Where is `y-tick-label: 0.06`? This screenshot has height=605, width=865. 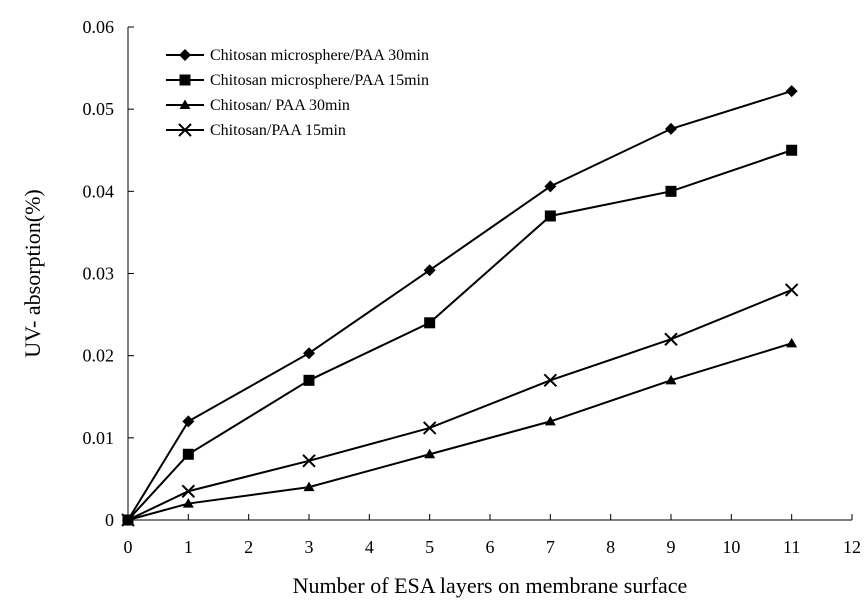
y-tick-label: 0.06 is located at coordinates (99, 27).